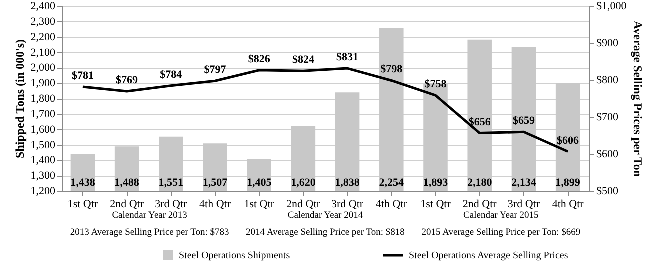 Image resolution: width=651 pixels, height=274 pixels. What do you see at coordinates (524, 183) in the screenshot?
I see `data-label: 2,134` at bounding box center [524, 183].